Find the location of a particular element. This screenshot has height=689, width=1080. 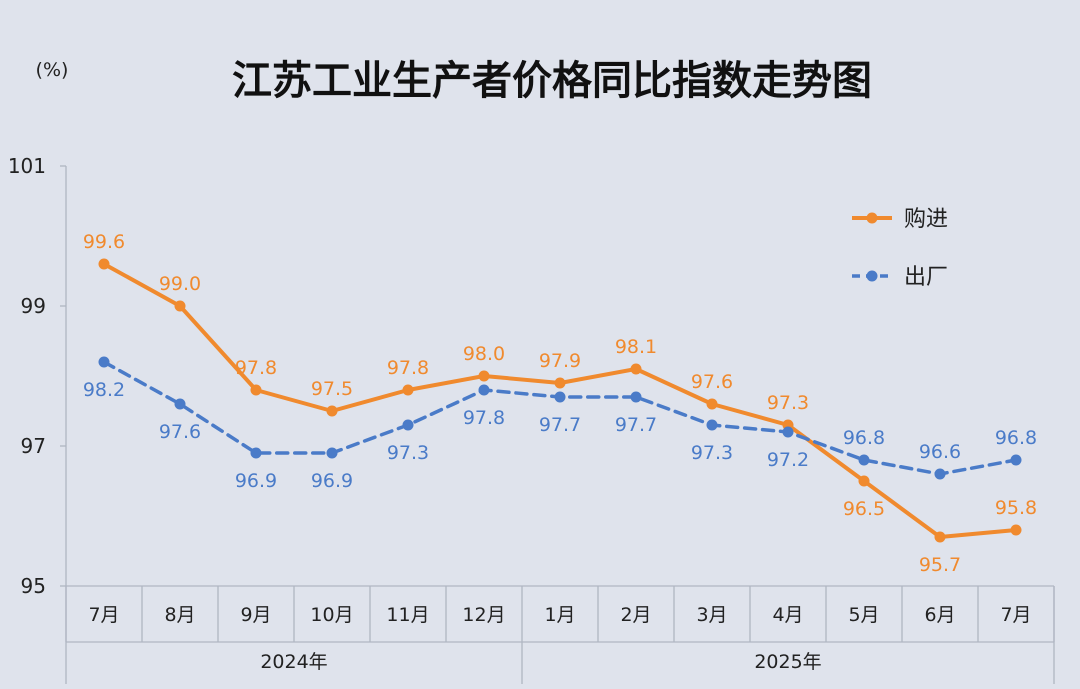

y-tick-label: 95 is located at coordinates (33, 586).